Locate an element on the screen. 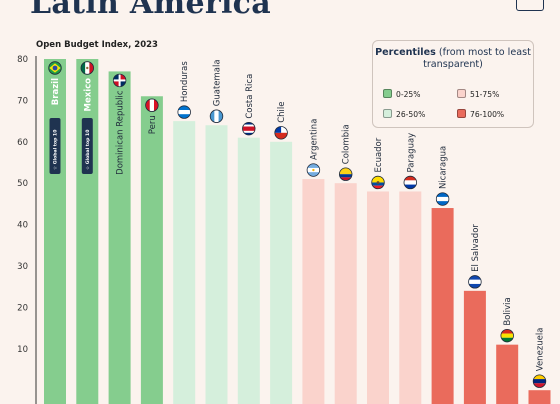 Image resolution: width=560 pixels, height=404 pixels. bar-honduras is located at coordinates (184, 262).